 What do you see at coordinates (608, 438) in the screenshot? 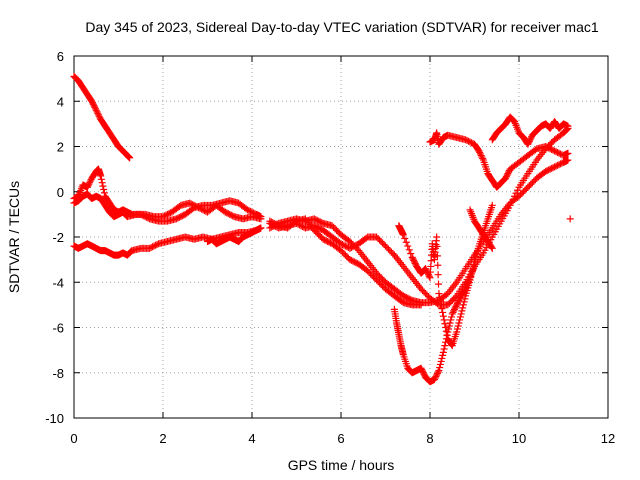
I see `x-tick-label: 12` at bounding box center [608, 438].